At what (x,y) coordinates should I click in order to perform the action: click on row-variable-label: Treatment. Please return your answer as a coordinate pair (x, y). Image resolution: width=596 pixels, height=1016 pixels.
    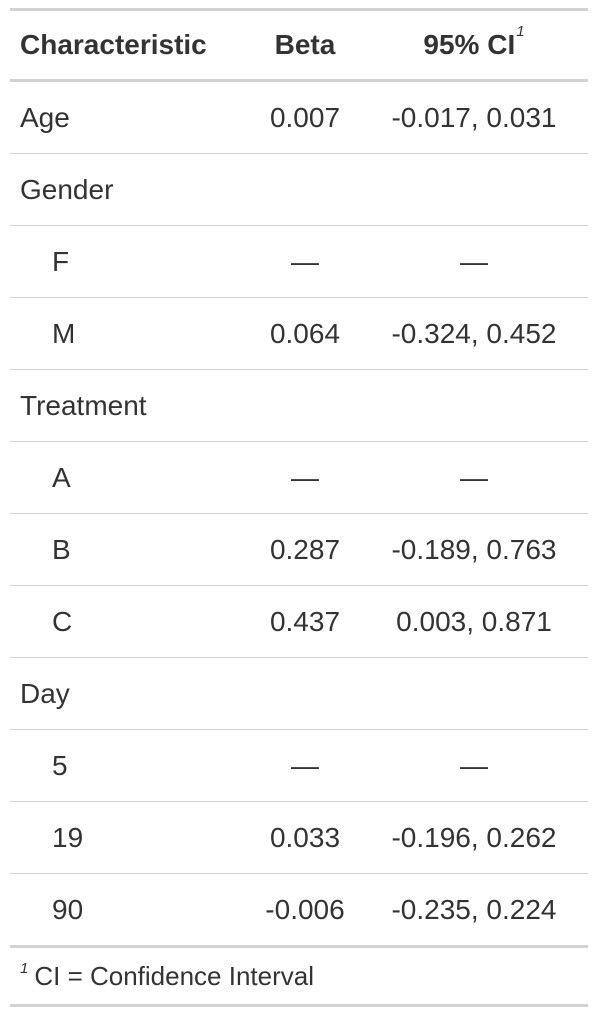
    Looking at the image, I should click on (130, 406).